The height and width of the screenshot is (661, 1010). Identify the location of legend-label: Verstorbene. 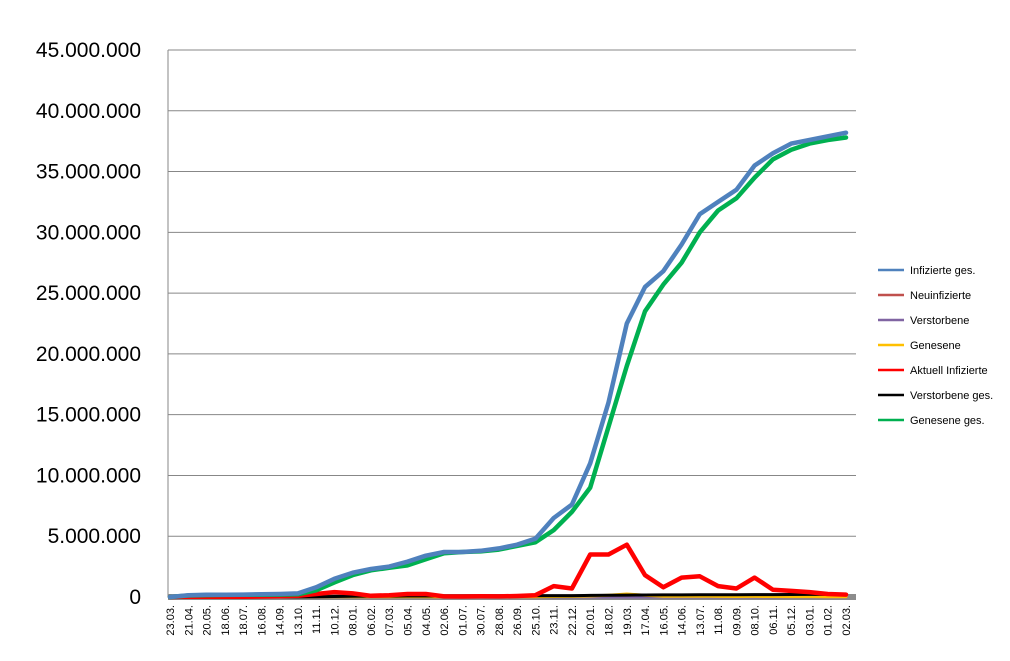
(939, 321).